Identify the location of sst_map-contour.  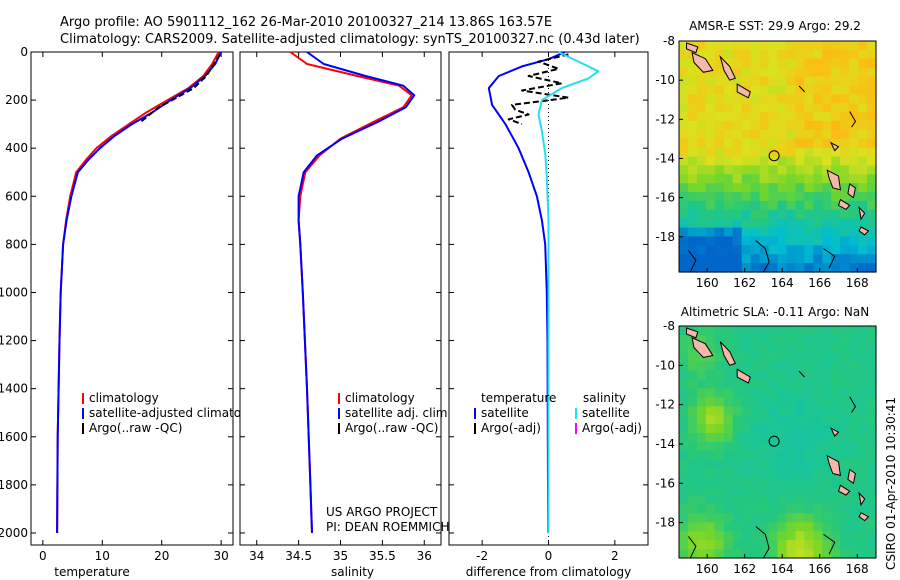
(852, 119).